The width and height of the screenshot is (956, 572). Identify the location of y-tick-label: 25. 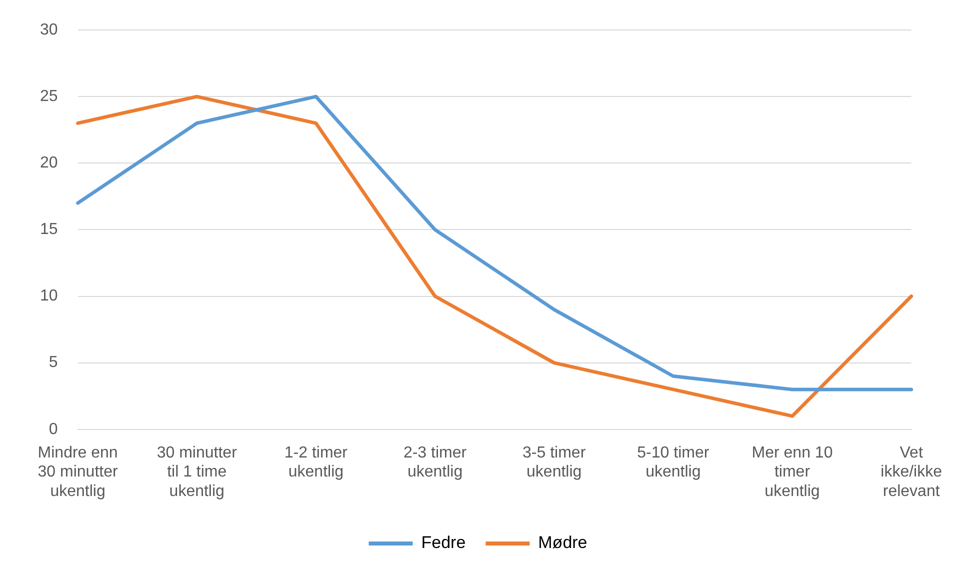
(49, 96).